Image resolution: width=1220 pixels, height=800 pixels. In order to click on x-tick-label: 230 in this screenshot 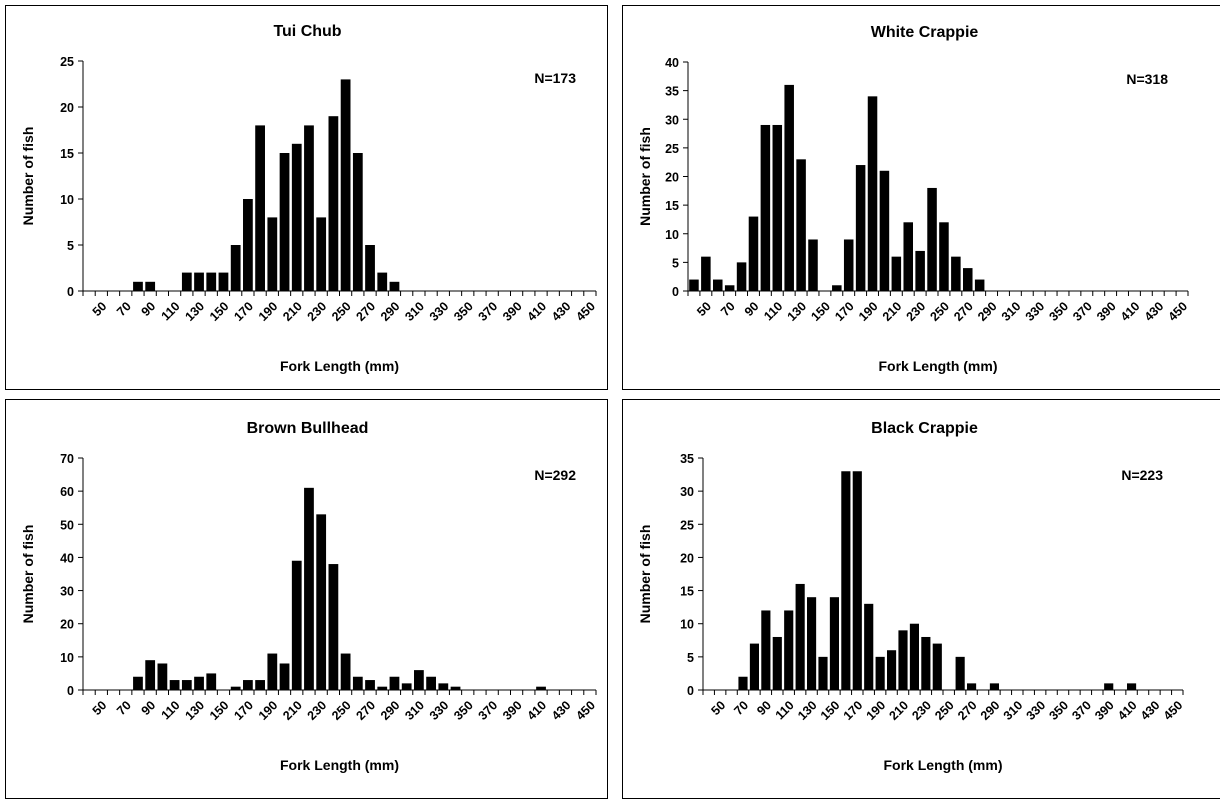, I will do `click(317, 311)`.